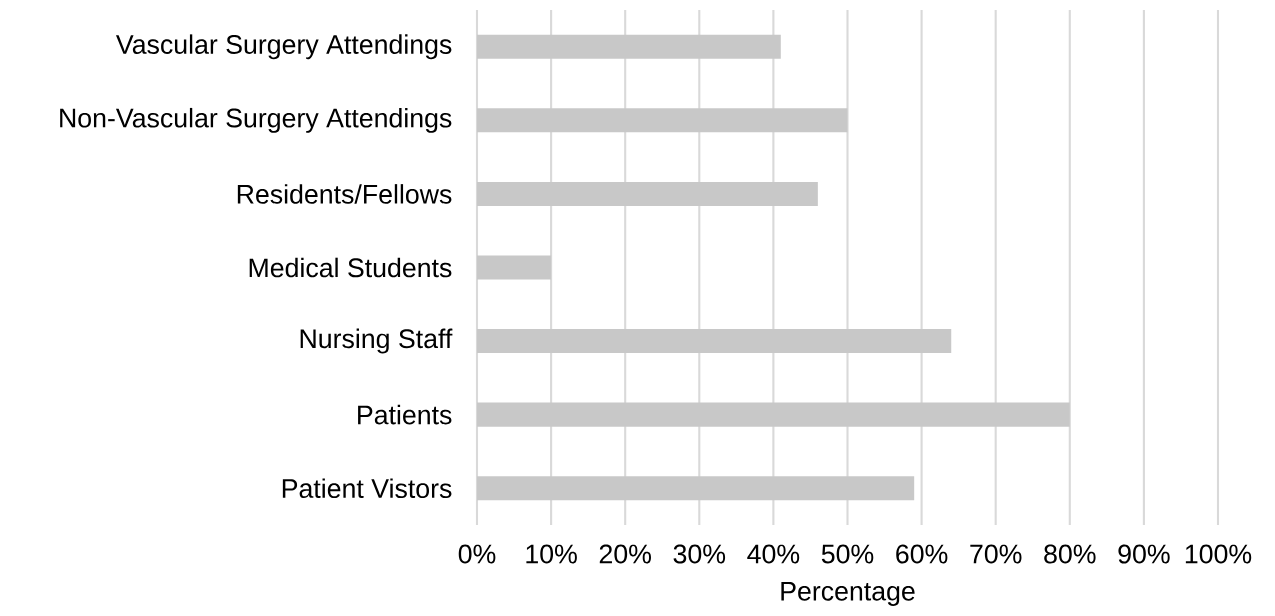 This screenshot has width=1275, height=616. Describe the element at coordinates (699, 554) in the screenshot. I see `x-tick-label: 30%` at that location.